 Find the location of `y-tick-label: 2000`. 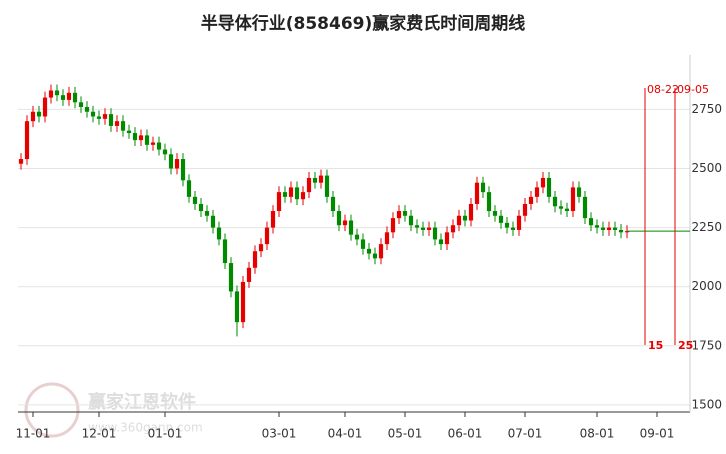

y-tick-label: 2000 is located at coordinates (706, 286).